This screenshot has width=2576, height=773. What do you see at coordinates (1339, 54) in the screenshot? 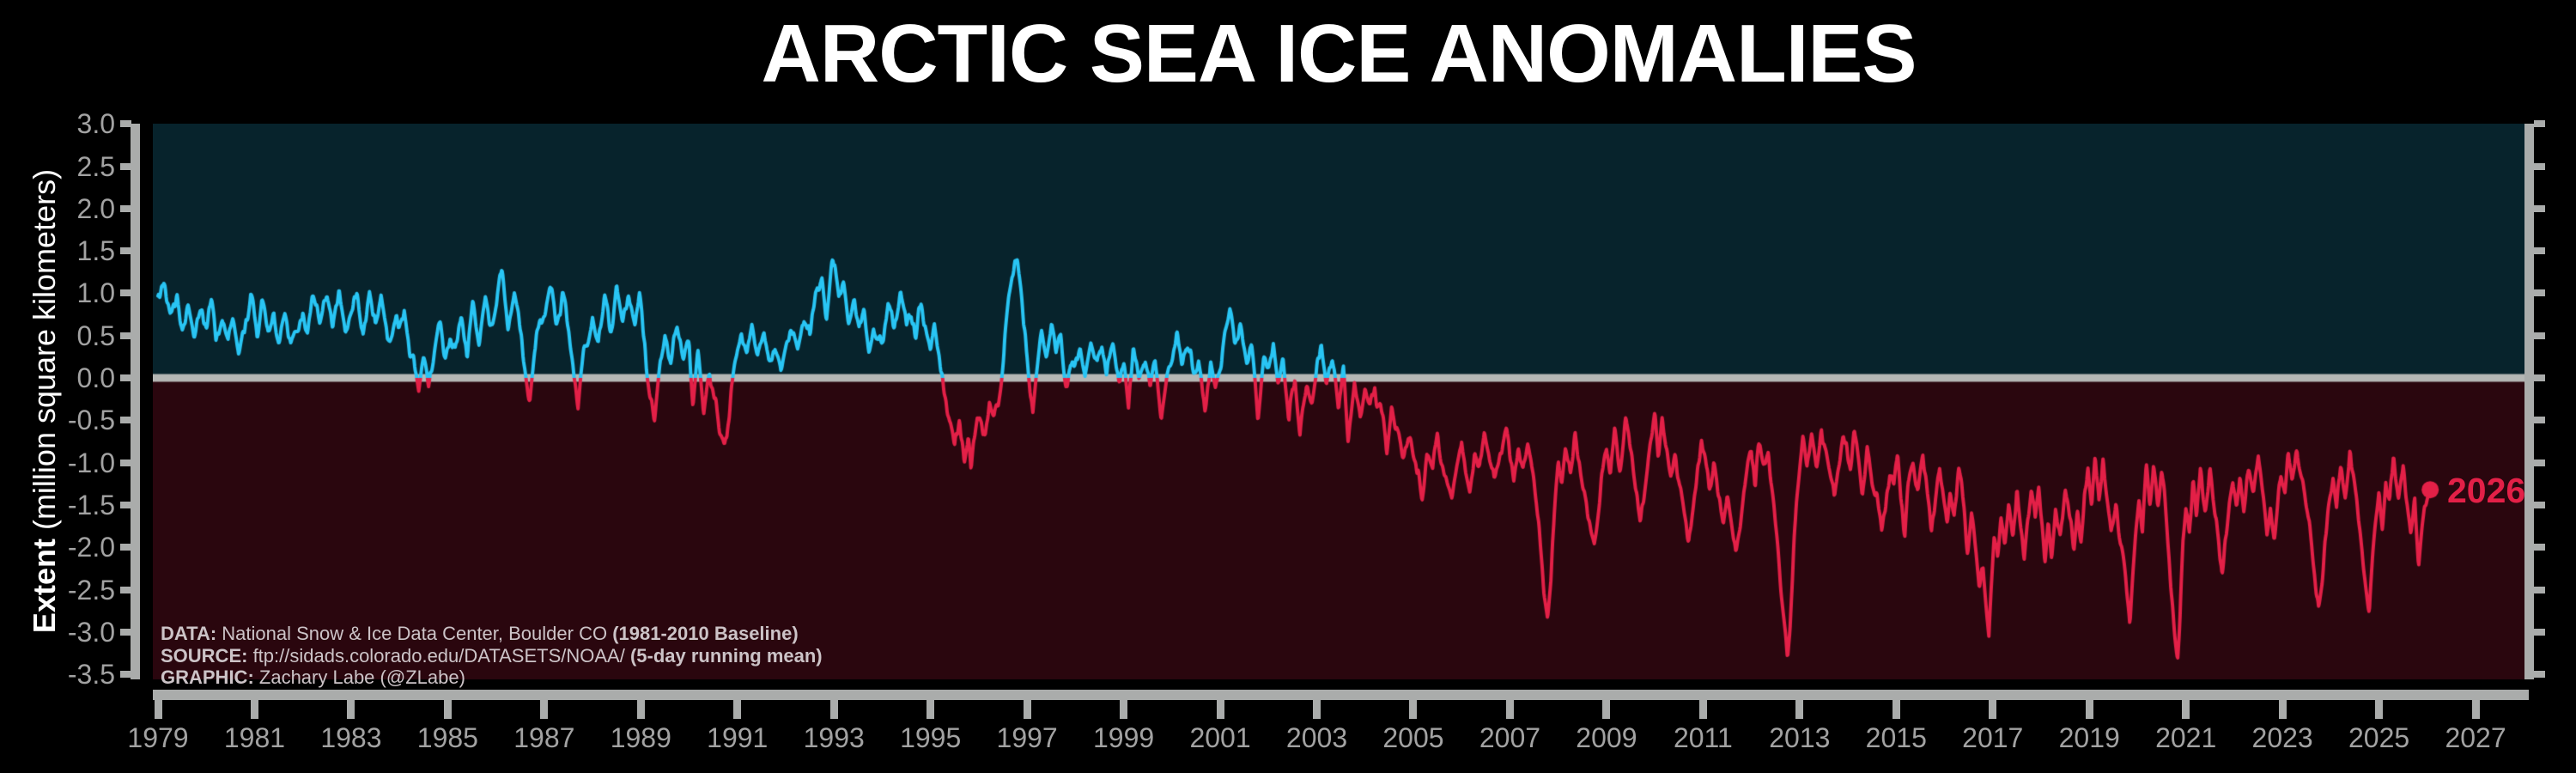
I see `chart-title: ARCTIC SEA ICE ANOMALIES` at bounding box center [1339, 54].